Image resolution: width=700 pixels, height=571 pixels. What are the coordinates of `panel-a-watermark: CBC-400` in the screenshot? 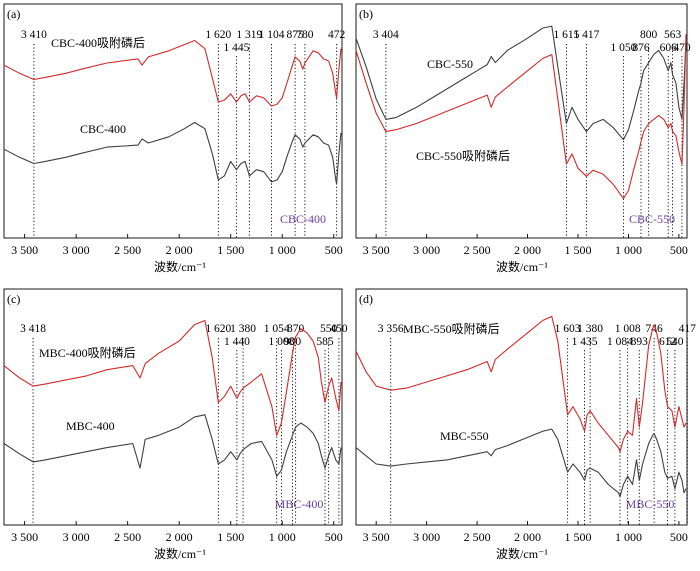 It's located at (303, 219).